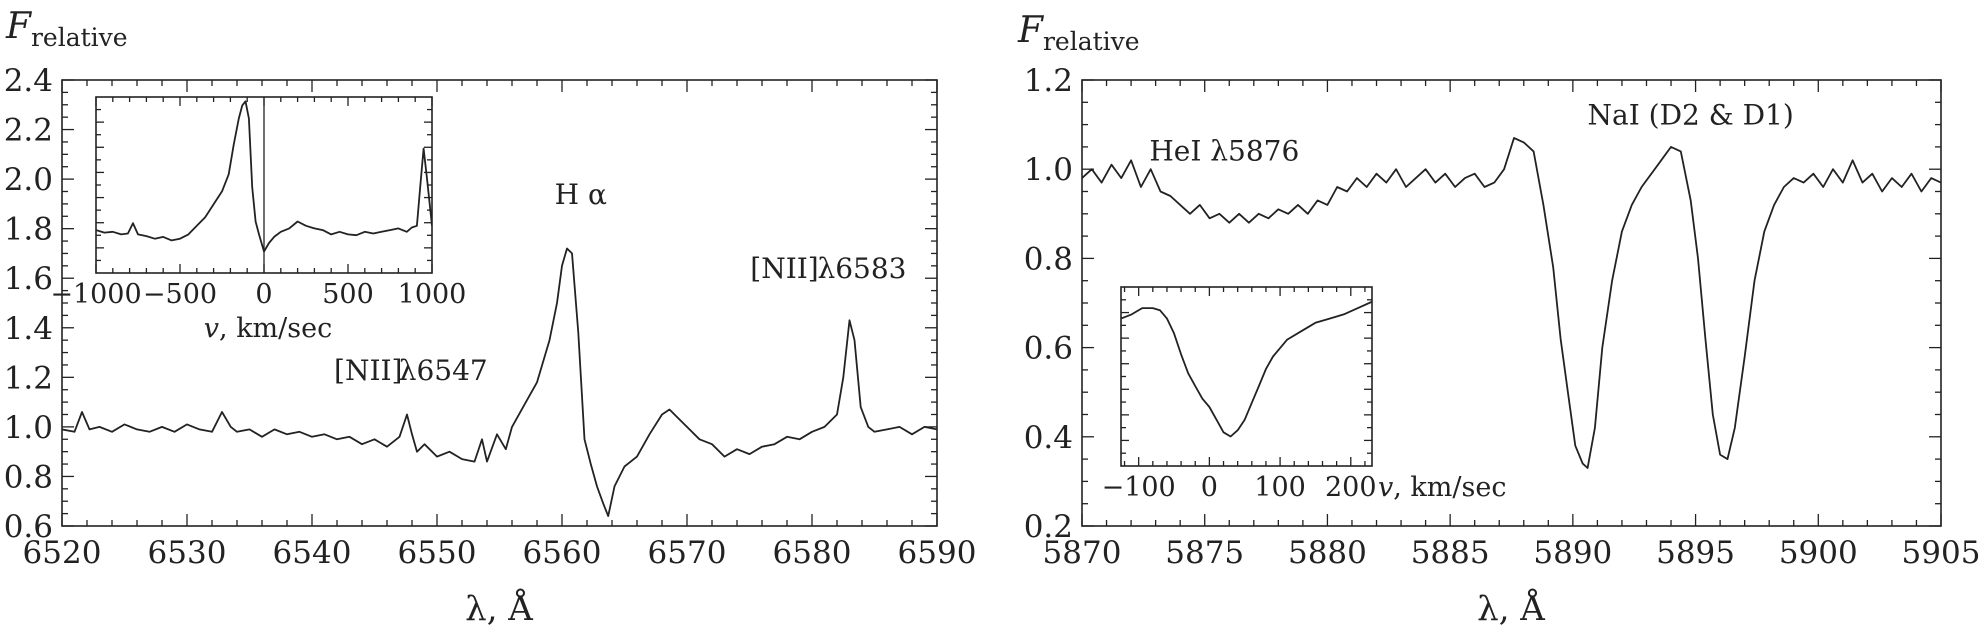  Describe the element at coordinates (28, 230) in the screenshot. I see `y-tick-label: 1.8` at that location.